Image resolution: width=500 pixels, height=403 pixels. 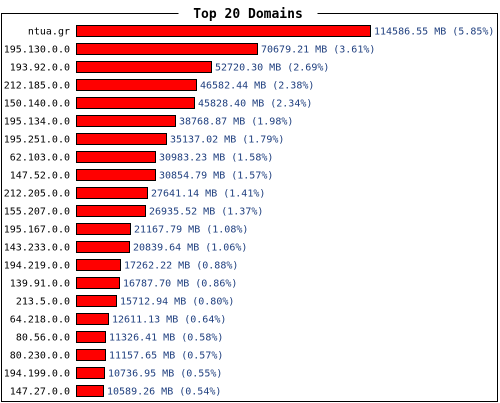 What do you see at coordinates (37, 104) in the screenshot?
I see `category-label: 150.140.0.0` at bounding box center [37, 104].